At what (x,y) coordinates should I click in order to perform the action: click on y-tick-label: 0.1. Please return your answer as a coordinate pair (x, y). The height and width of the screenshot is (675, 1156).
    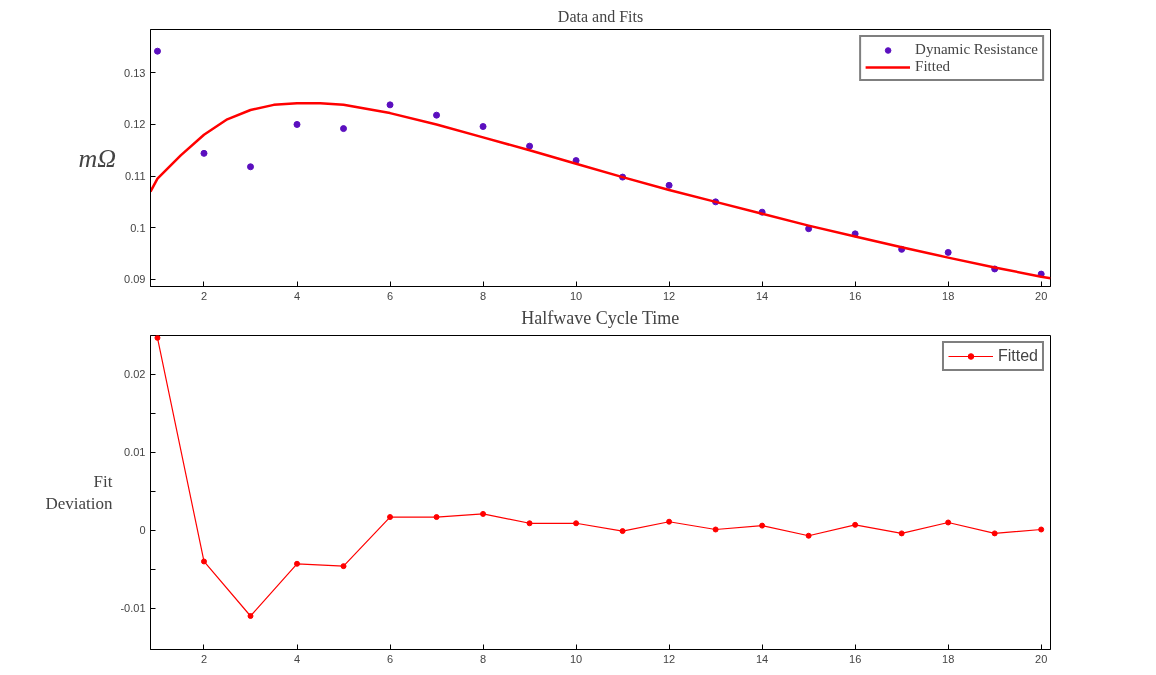
    Looking at the image, I should click on (138, 227).